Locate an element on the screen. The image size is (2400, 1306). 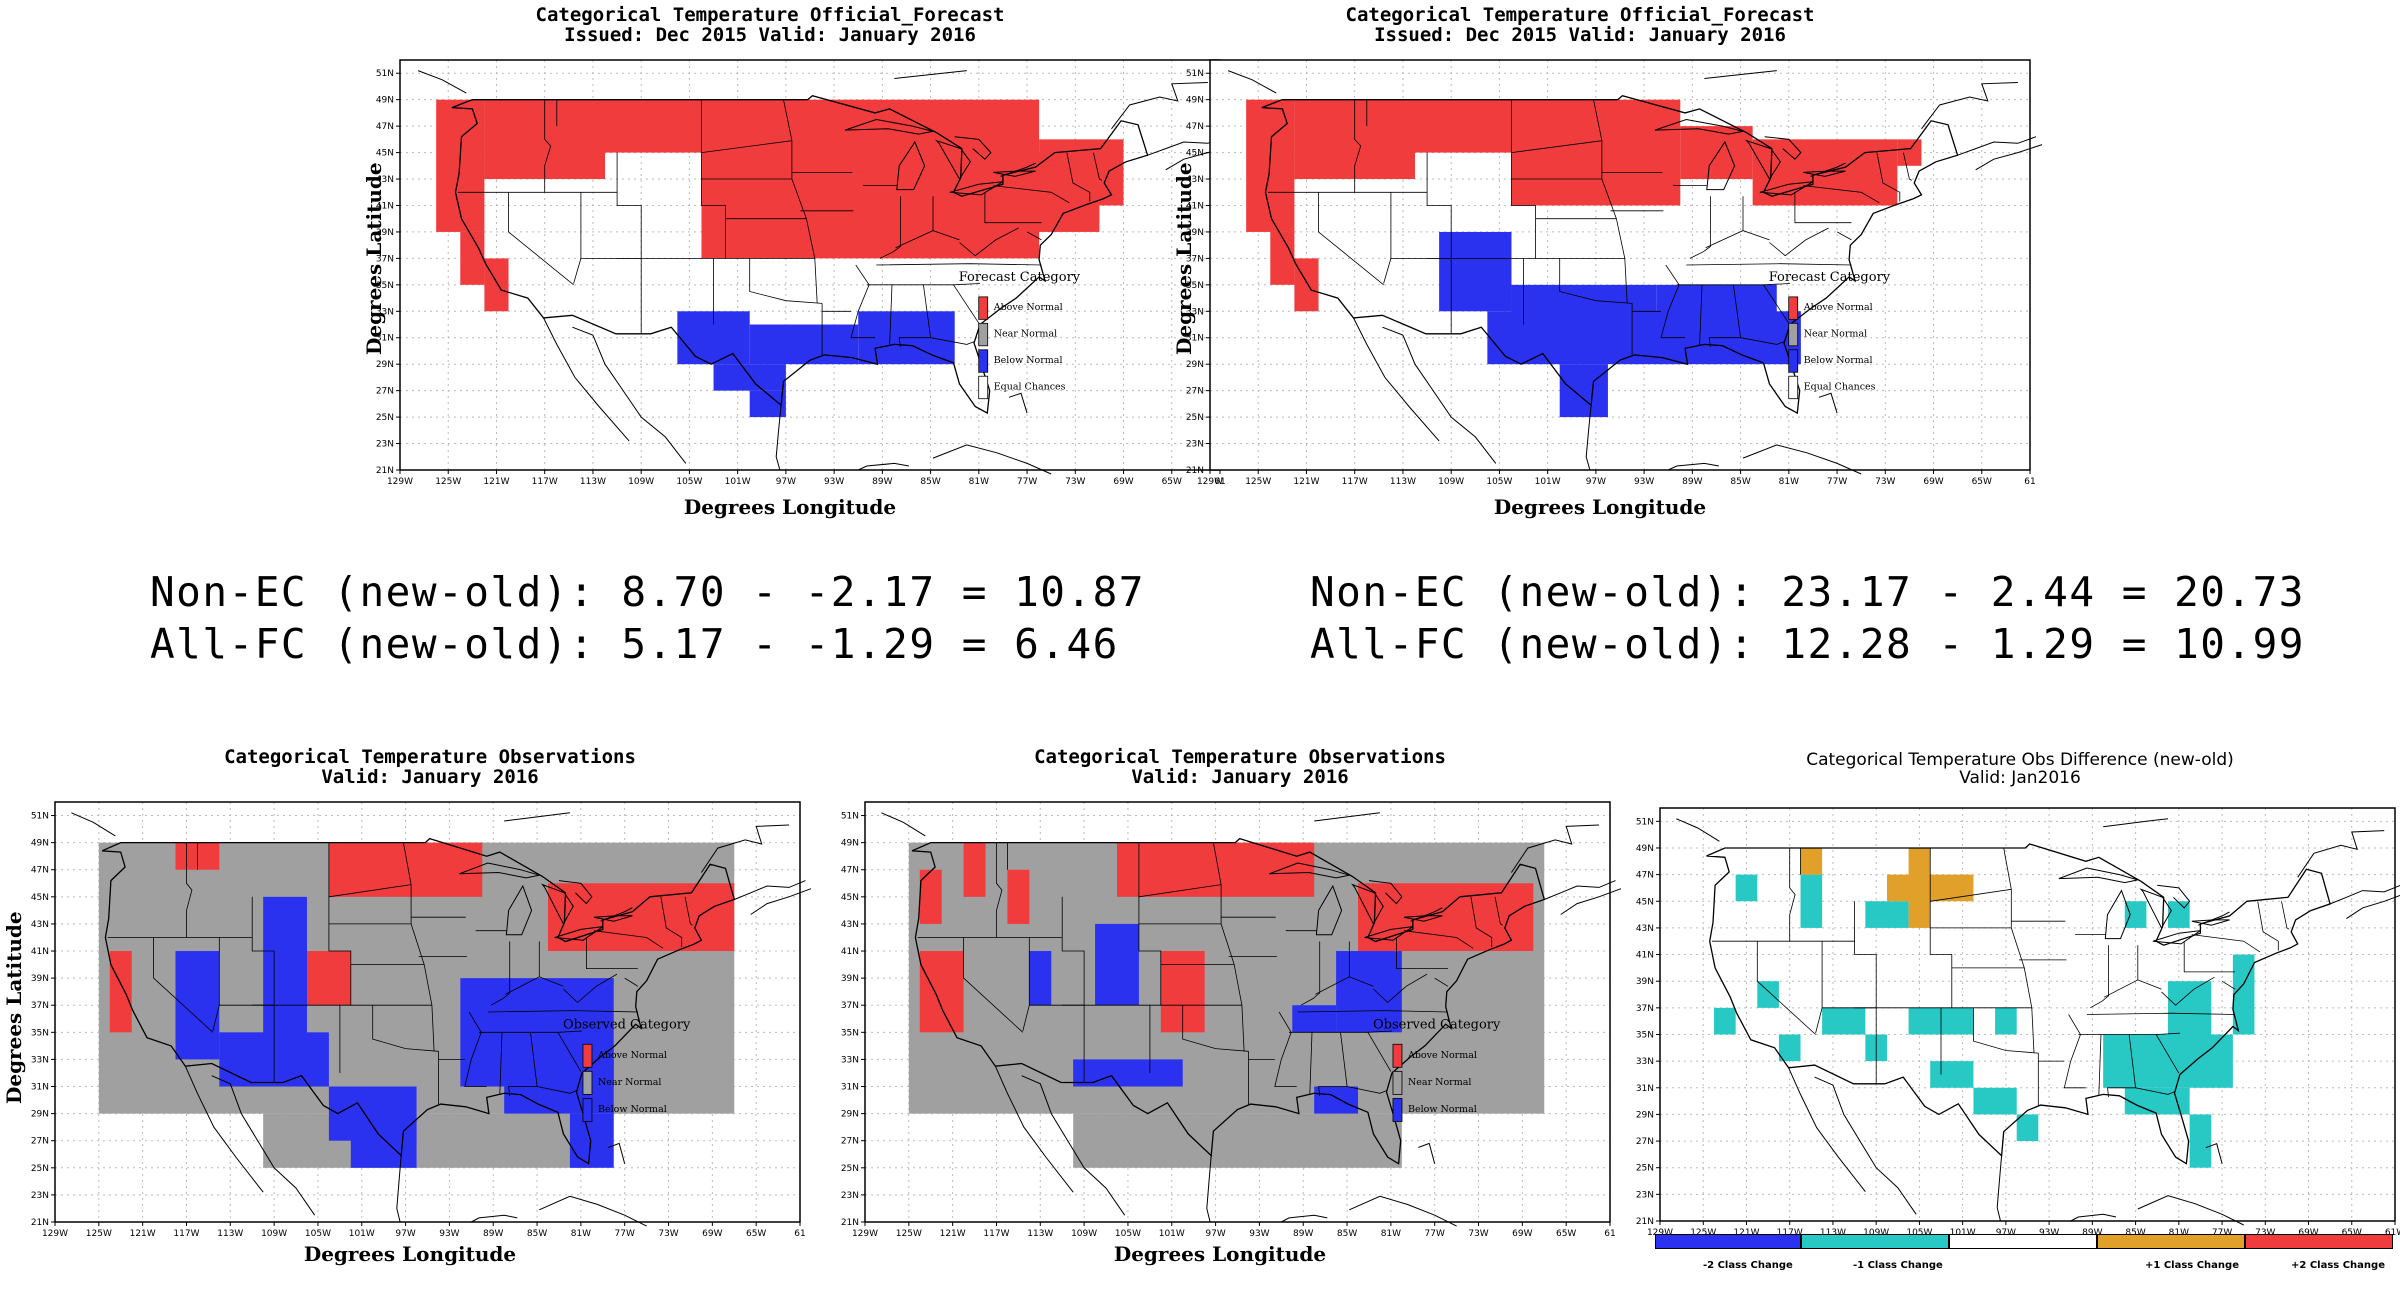
panel-title-line1: Categorical Temperature Observations is located at coordinates (1240, 757).